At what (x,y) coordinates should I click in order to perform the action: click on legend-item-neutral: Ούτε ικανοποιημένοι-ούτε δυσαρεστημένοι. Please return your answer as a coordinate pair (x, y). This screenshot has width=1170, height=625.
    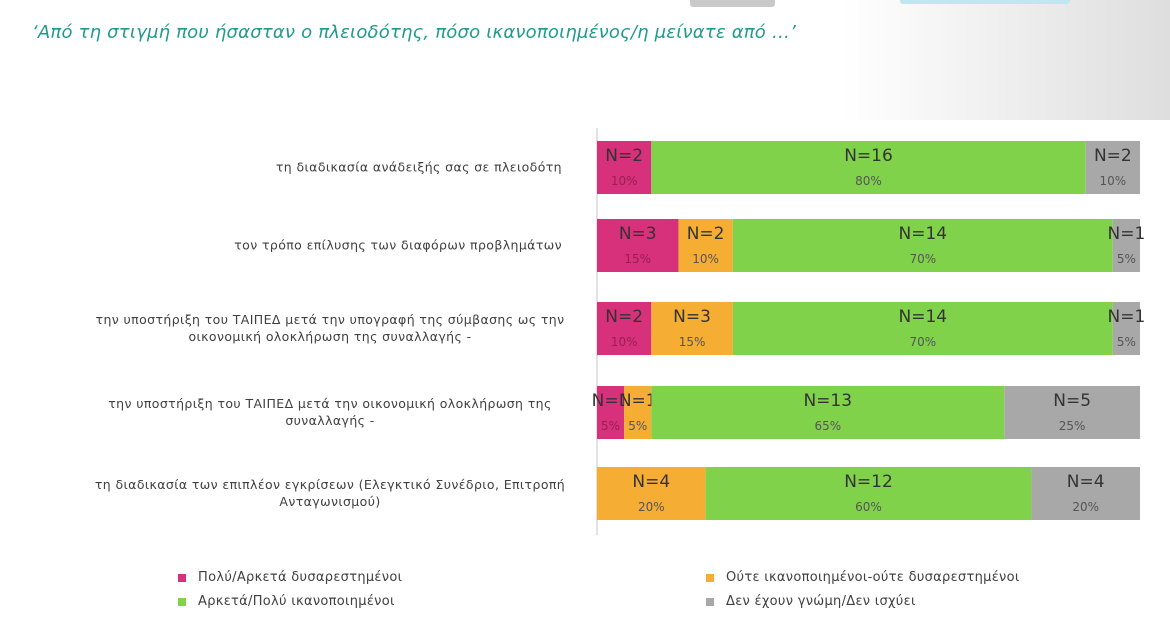
    Looking at the image, I should click on (863, 577).